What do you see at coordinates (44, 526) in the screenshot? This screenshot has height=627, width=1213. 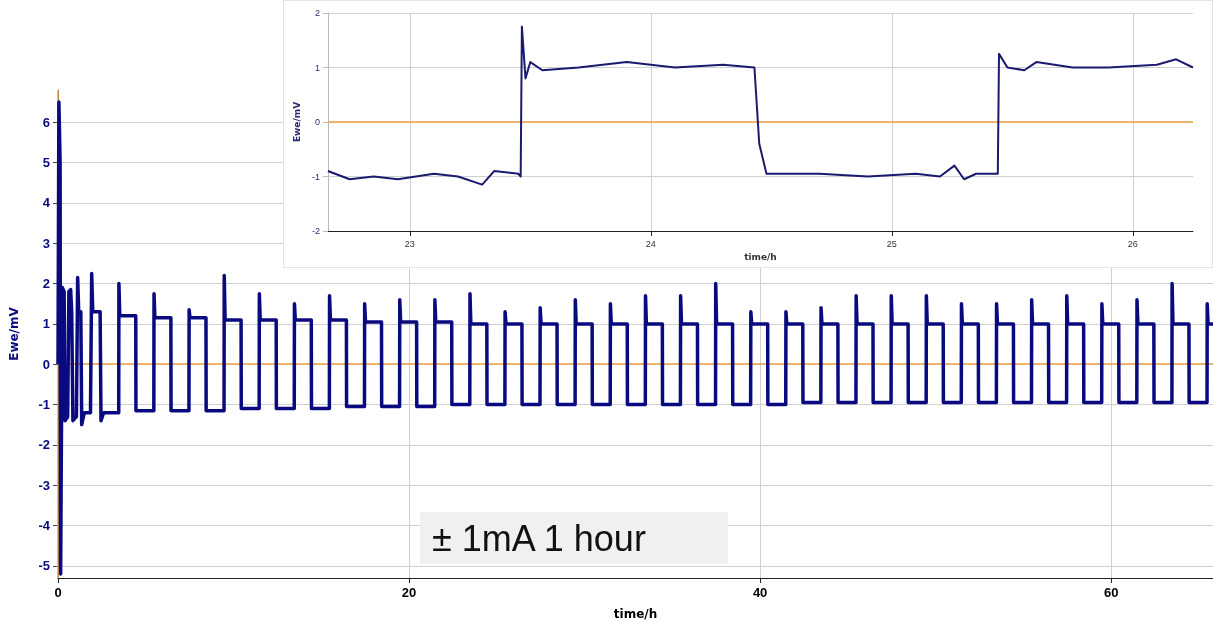 I see `y-tick-label: -4` at bounding box center [44, 526].